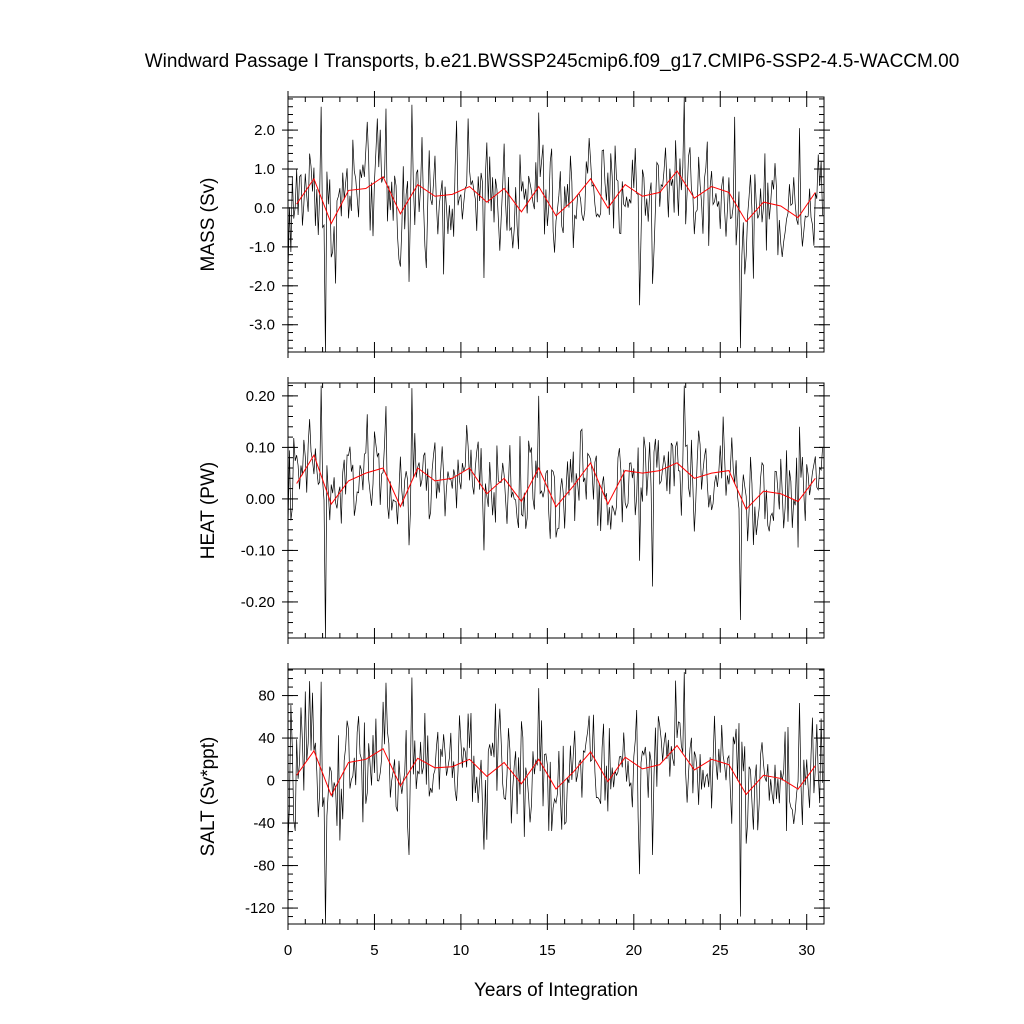 Image resolution: width=1024 pixels, height=1024 pixels. Describe the element at coordinates (461, 950) in the screenshot. I see `x-tick-label: 10` at that location.